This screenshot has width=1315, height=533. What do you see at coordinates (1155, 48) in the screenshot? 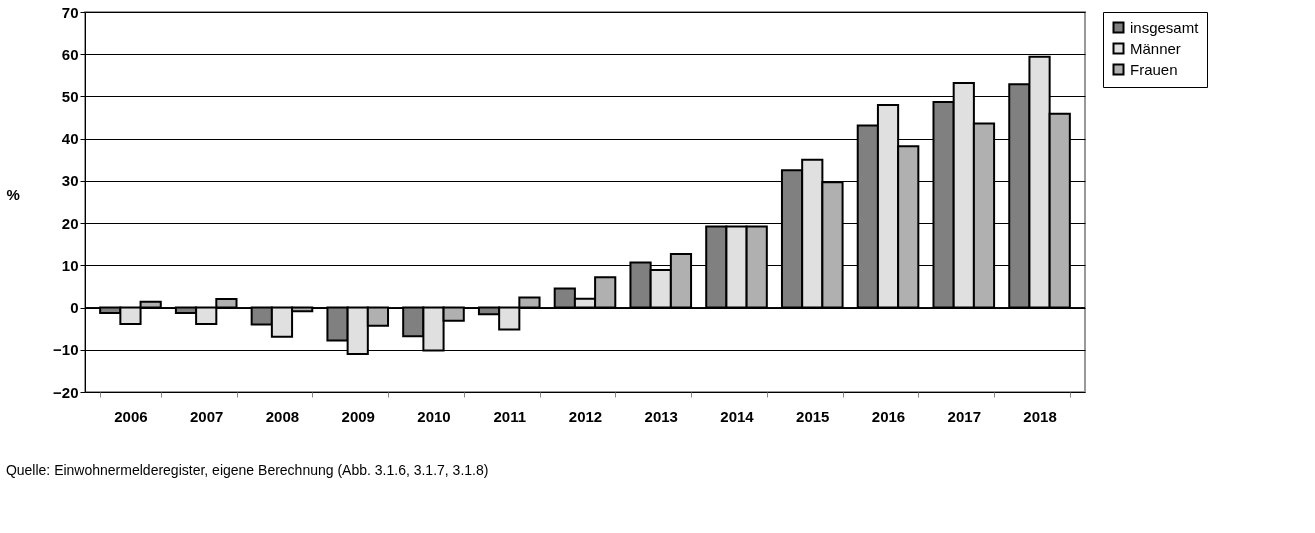
I see `legend-label: Männer` at bounding box center [1155, 48].